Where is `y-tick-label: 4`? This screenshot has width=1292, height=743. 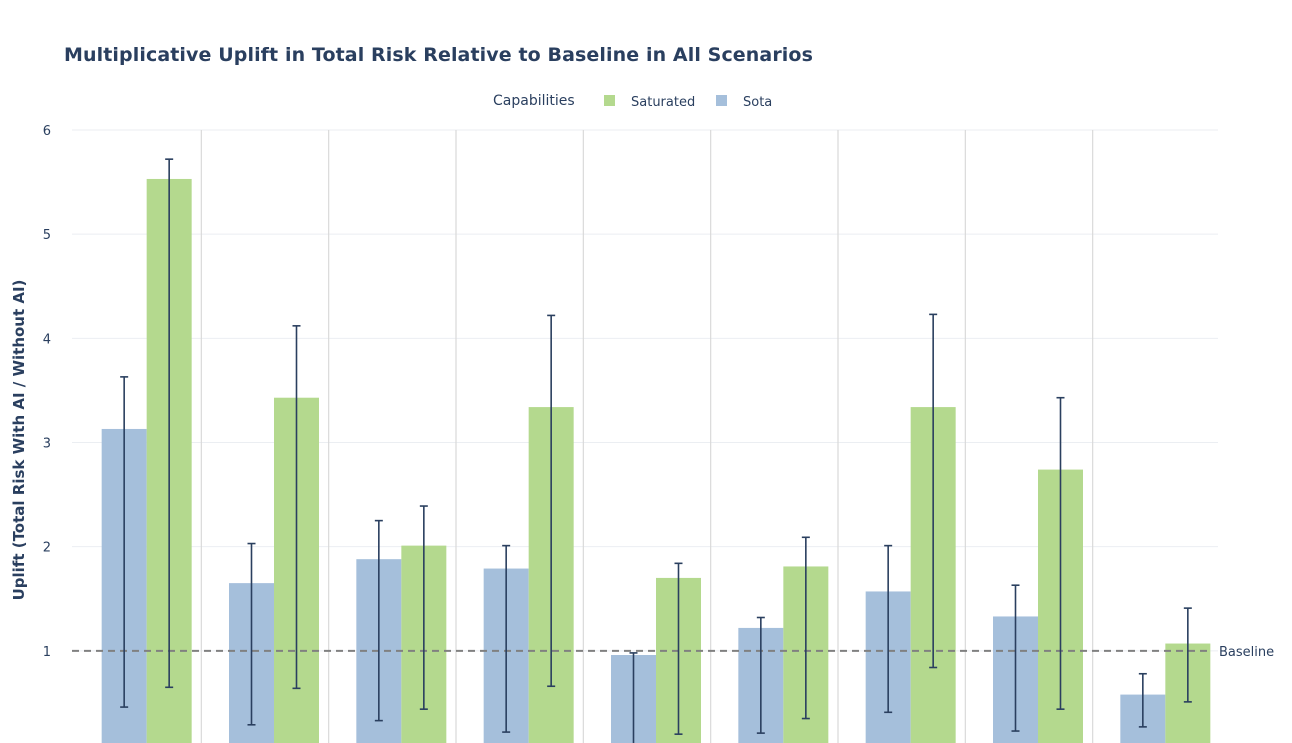
y-tick-label: 4 is located at coordinates (47, 339).